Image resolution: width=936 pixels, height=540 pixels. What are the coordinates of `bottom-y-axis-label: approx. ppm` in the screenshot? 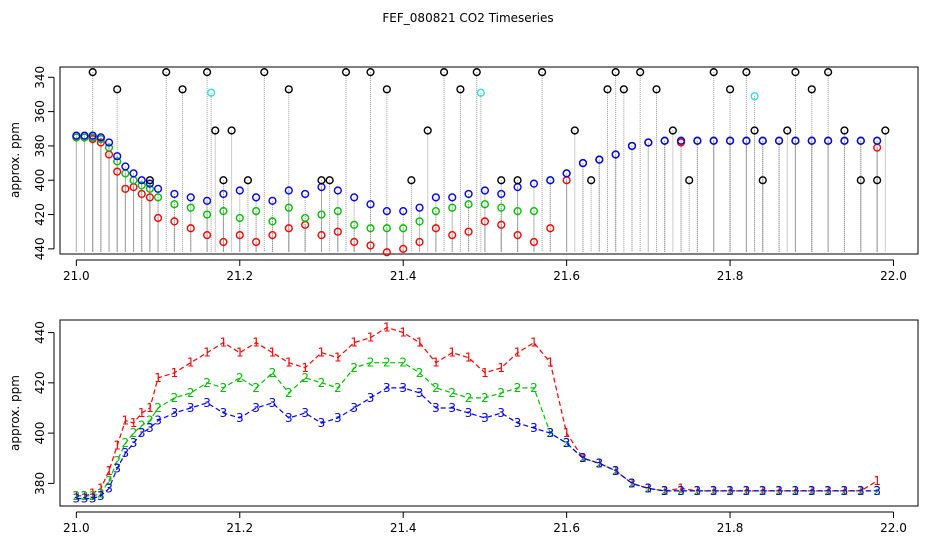 It's located at (15, 413).